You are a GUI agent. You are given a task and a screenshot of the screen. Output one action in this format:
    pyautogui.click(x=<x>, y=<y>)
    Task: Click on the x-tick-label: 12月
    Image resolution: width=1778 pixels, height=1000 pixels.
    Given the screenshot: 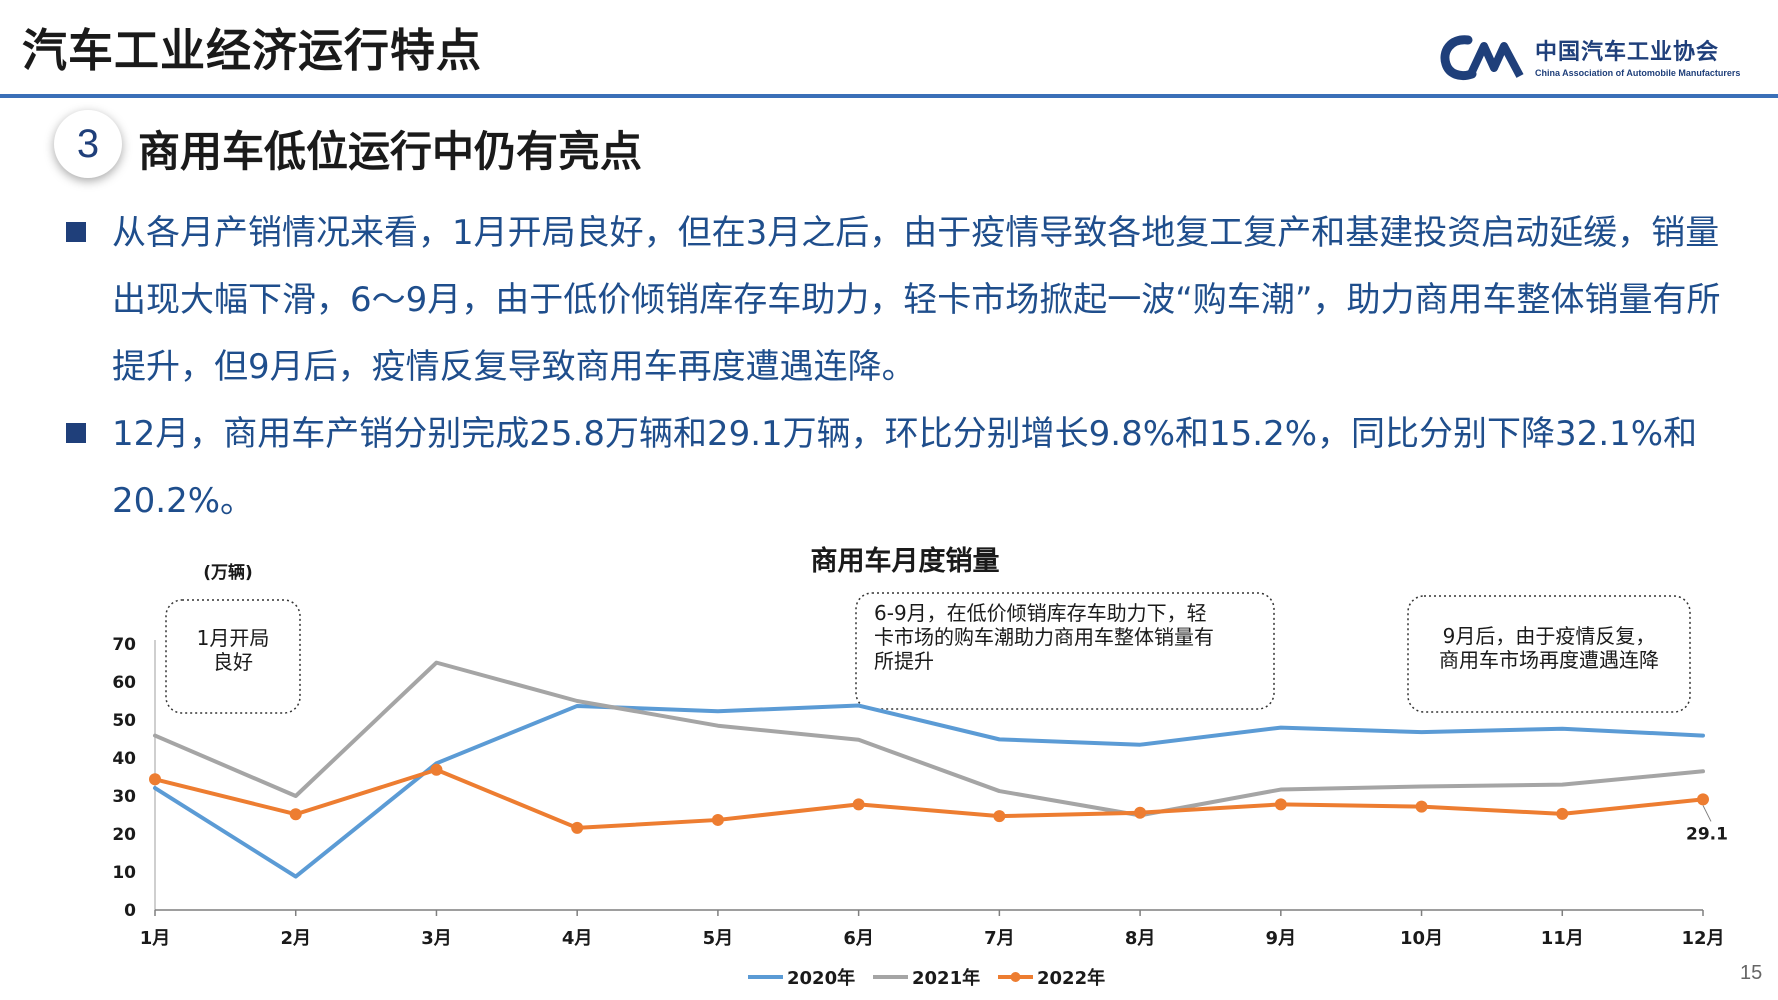 What is the action you would take?
    pyautogui.click(x=1702, y=938)
    